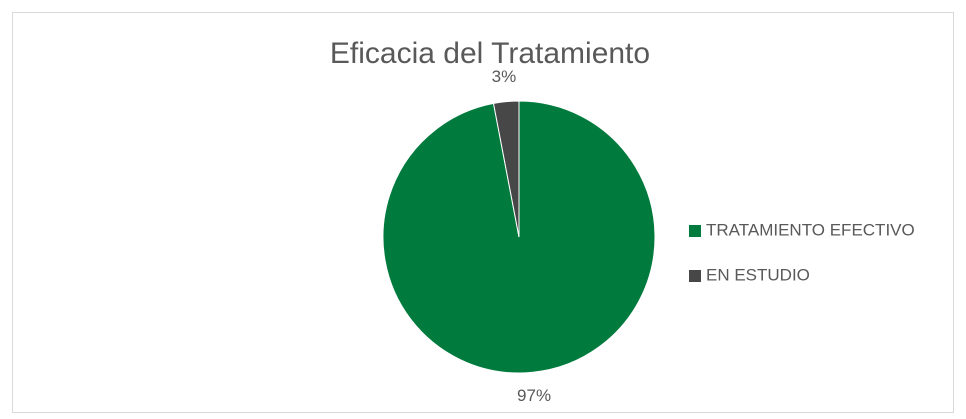 The height and width of the screenshot is (419, 966). What do you see at coordinates (810, 229) in the screenshot?
I see `legend-label: TRATAMIENTO EFECTIVO` at bounding box center [810, 229].